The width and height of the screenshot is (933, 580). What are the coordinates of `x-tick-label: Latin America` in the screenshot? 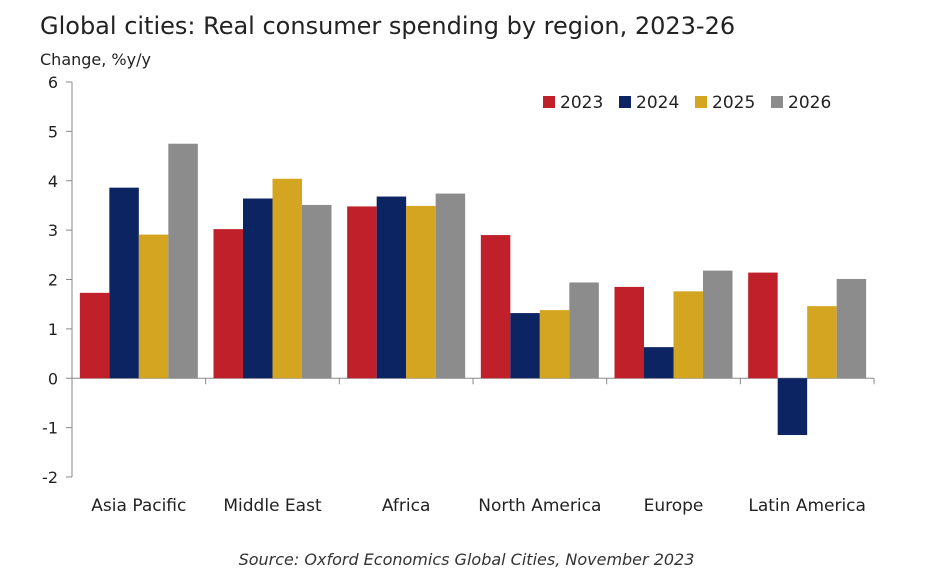 It's located at (807, 506).